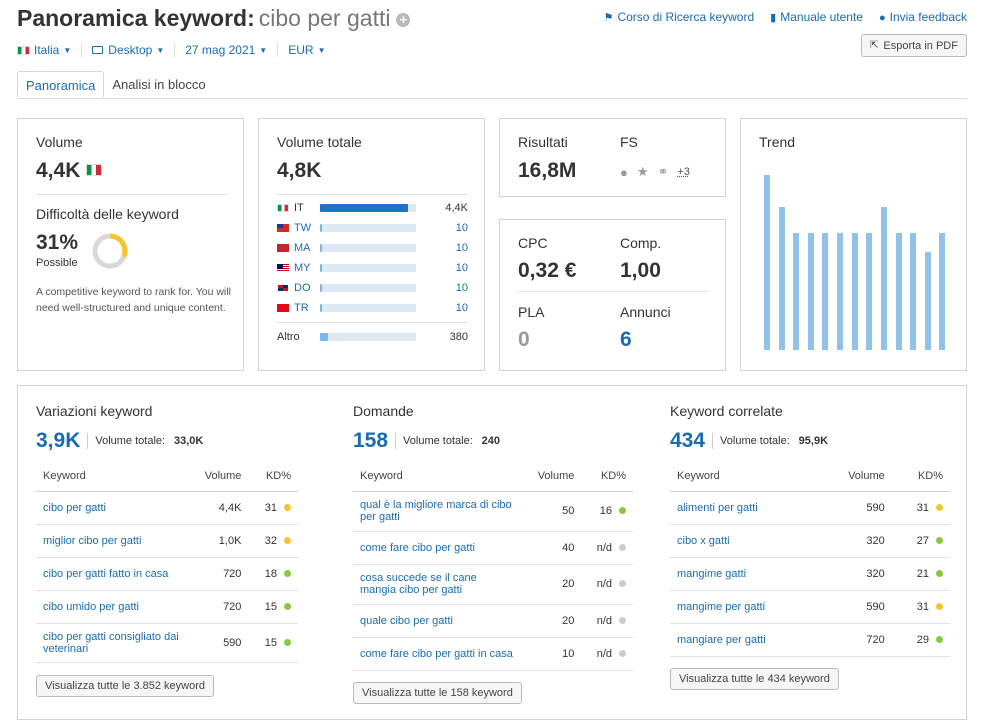  I want to click on star-icon: ★, so click(642, 171).